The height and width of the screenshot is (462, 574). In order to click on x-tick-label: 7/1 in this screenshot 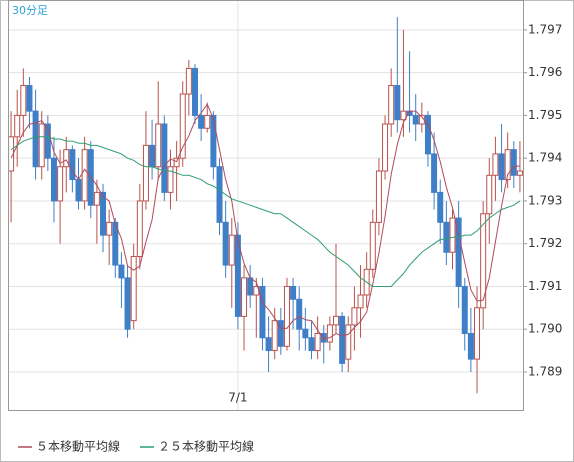, I will do `click(237, 398)`.